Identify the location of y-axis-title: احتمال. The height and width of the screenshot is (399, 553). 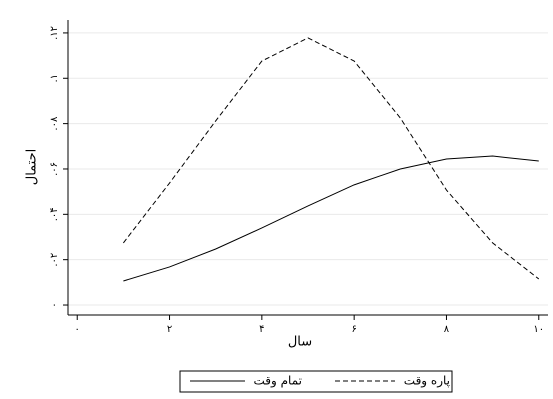
(32, 167).